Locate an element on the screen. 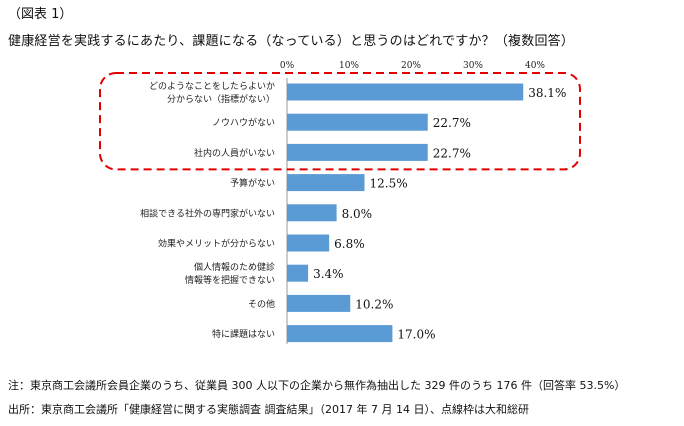 This screenshot has height=426, width=684. x-tick-label: 0% is located at coordinates (287, 66).